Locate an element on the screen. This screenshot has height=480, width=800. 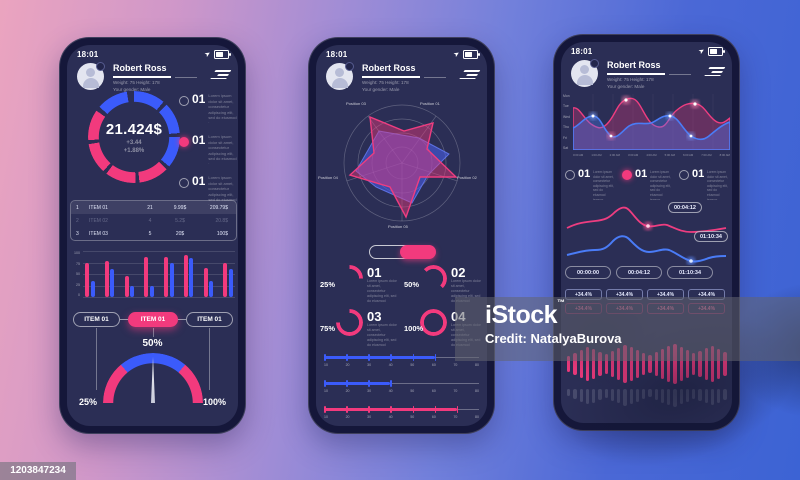
line-chart-blue: 01:10:34 is located at coordinates (646, 248).